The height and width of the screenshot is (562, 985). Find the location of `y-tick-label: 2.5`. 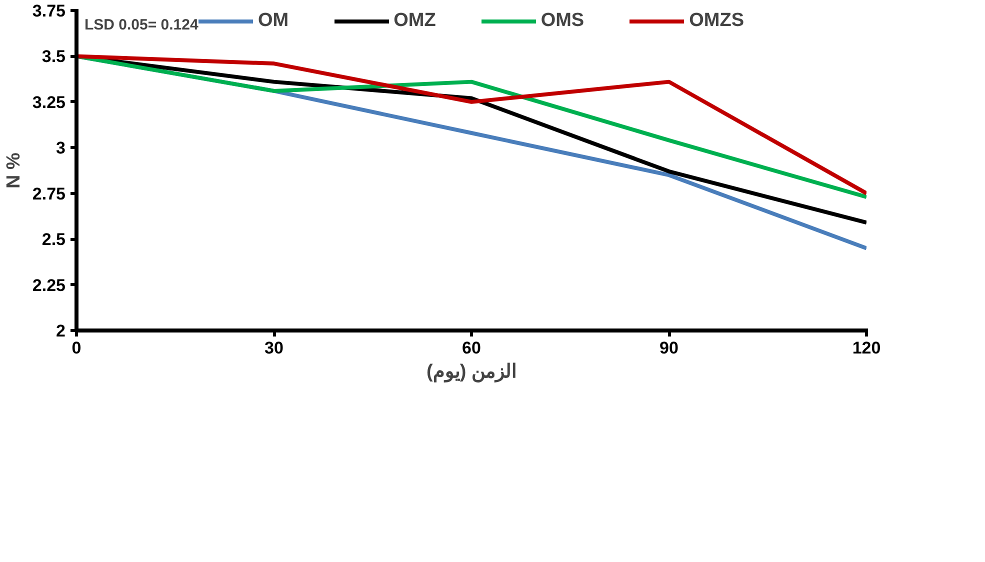

y-tick-label: 2.5 is located at coordinates (54, 240).